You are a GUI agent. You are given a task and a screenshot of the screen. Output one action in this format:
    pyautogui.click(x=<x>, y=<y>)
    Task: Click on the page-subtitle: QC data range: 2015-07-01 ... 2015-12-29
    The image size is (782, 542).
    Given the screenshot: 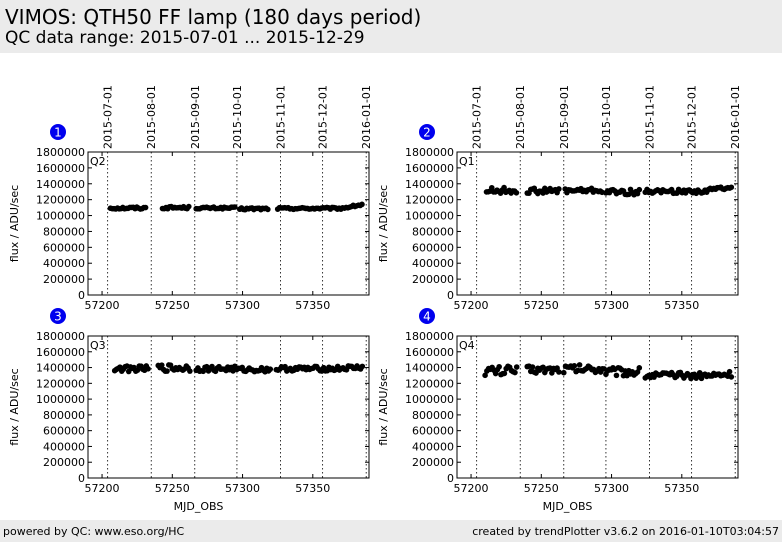 What is the action you would take?
    pyautogui.click(x=185, y=38)
    